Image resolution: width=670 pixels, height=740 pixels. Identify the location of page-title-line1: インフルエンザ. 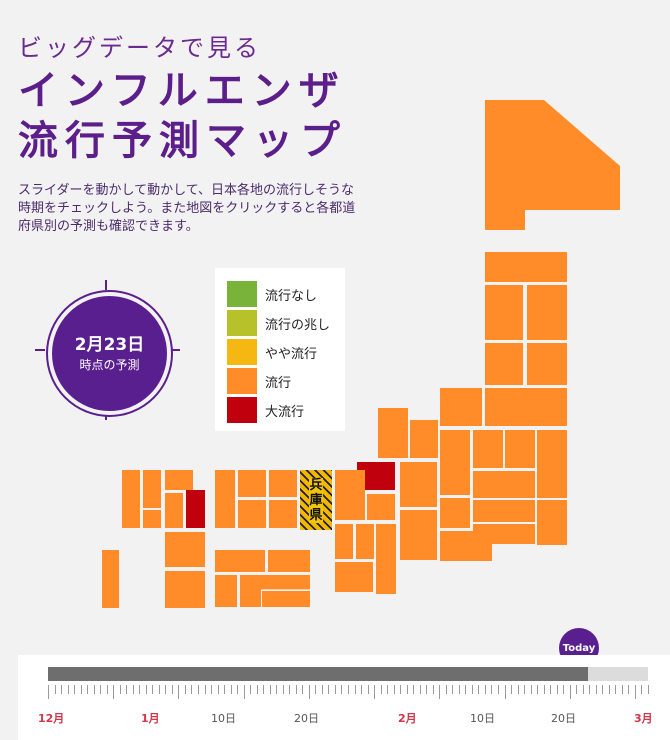
(182, 91).